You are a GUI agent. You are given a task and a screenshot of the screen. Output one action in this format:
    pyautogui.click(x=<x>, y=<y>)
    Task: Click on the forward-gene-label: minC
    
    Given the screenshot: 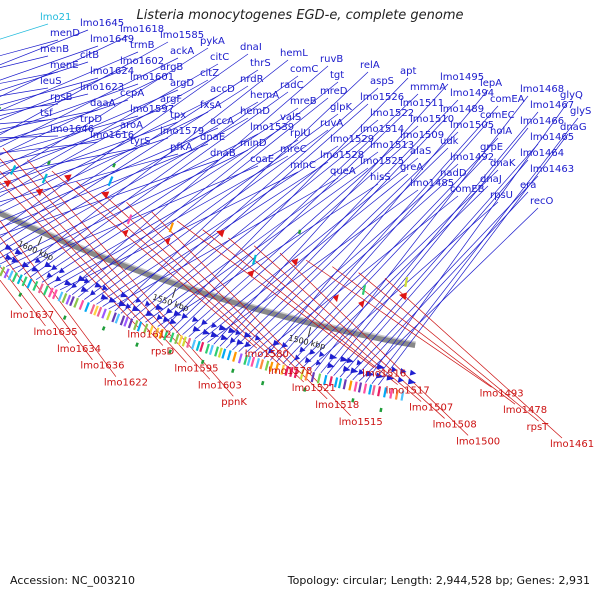 What is the action you would take?
    pyautogui.click(x=303, y=165)
    